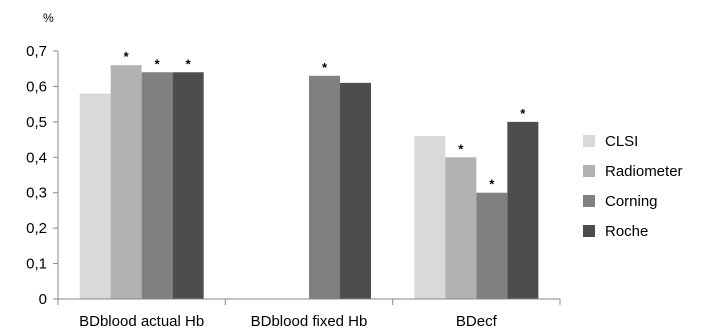 The image size is (705, 332). I want to click on y-tick-label: 0,2, so click(36, 228).